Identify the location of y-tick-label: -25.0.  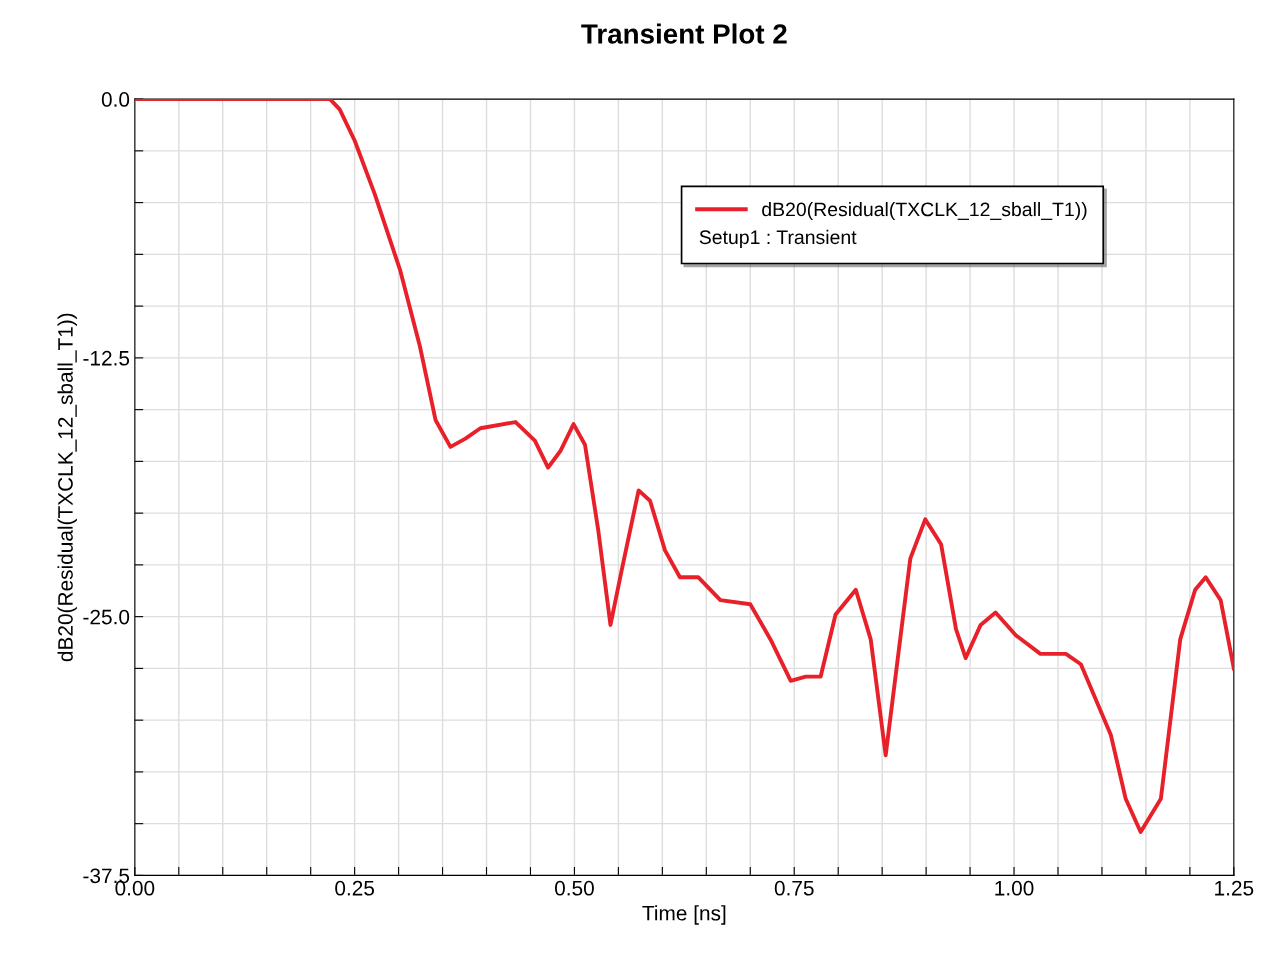
(106, 617).